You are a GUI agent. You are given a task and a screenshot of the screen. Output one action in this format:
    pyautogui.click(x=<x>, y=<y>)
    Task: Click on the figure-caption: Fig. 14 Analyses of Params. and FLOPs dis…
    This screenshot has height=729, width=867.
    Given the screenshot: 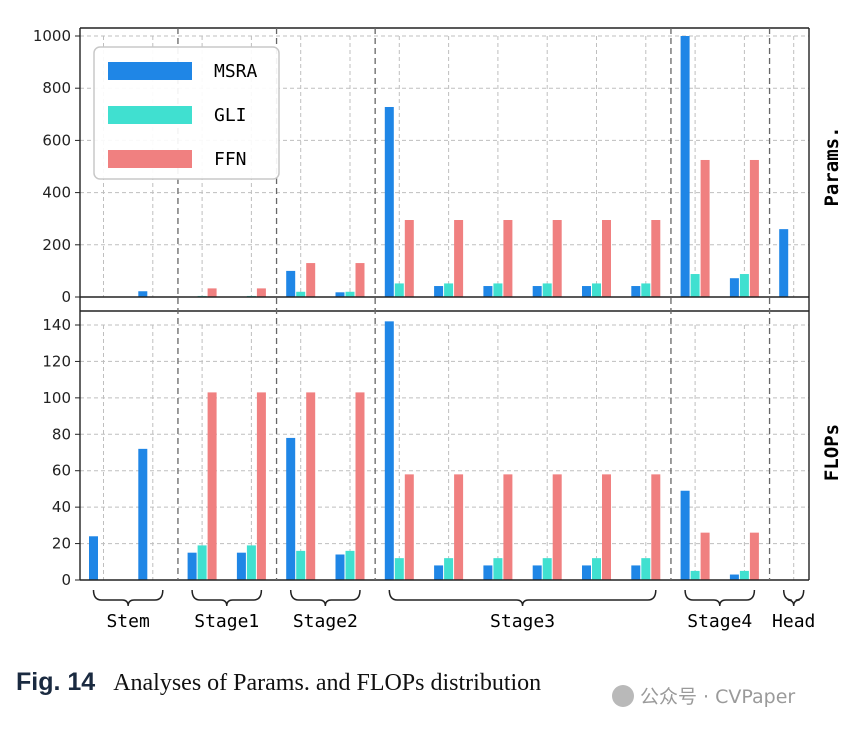 What is the action you would take?
    pyautogui.click(x=278, y=682)
    